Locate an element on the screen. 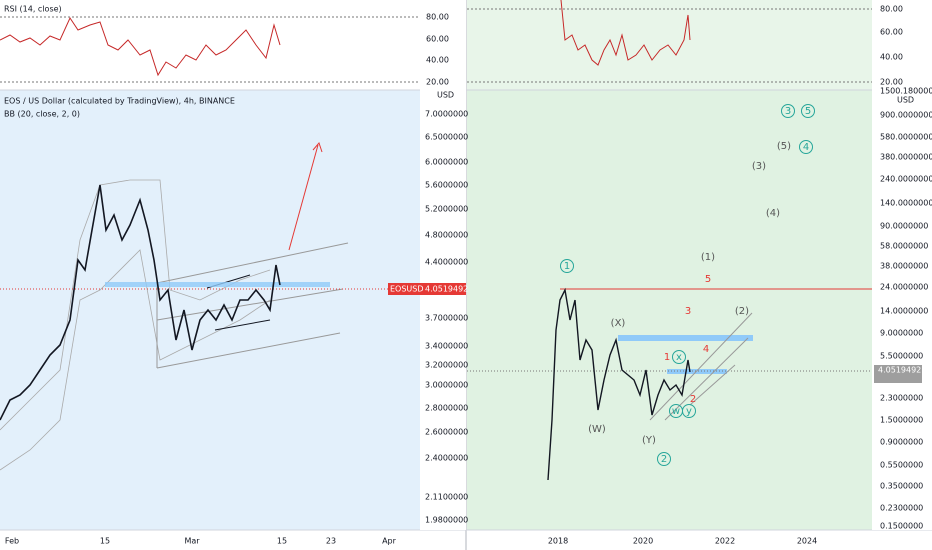 This screenshot has width=932, height=550. price-tick-label: 0.1500000 is located at coordinates (901, 526).